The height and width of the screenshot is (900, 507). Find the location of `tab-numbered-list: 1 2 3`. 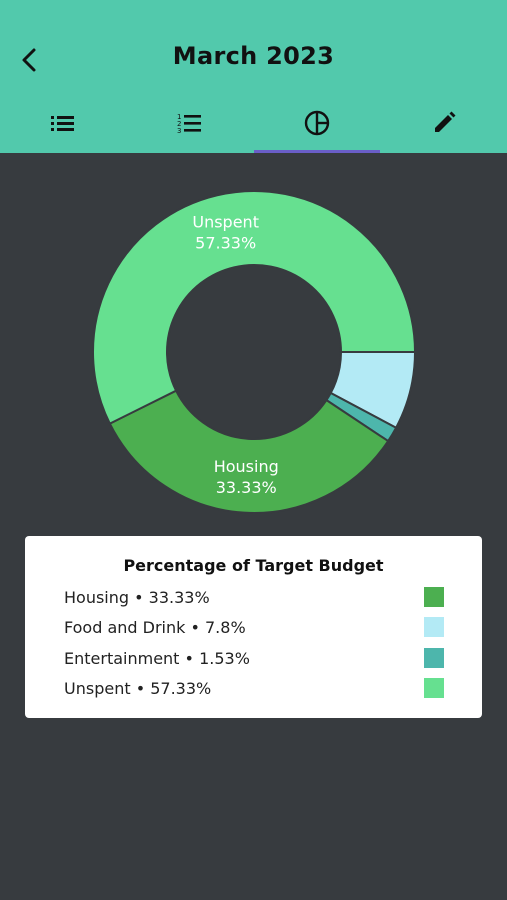

tab-numbered-list: 1 2 3 is located at coordinates (190, 122).